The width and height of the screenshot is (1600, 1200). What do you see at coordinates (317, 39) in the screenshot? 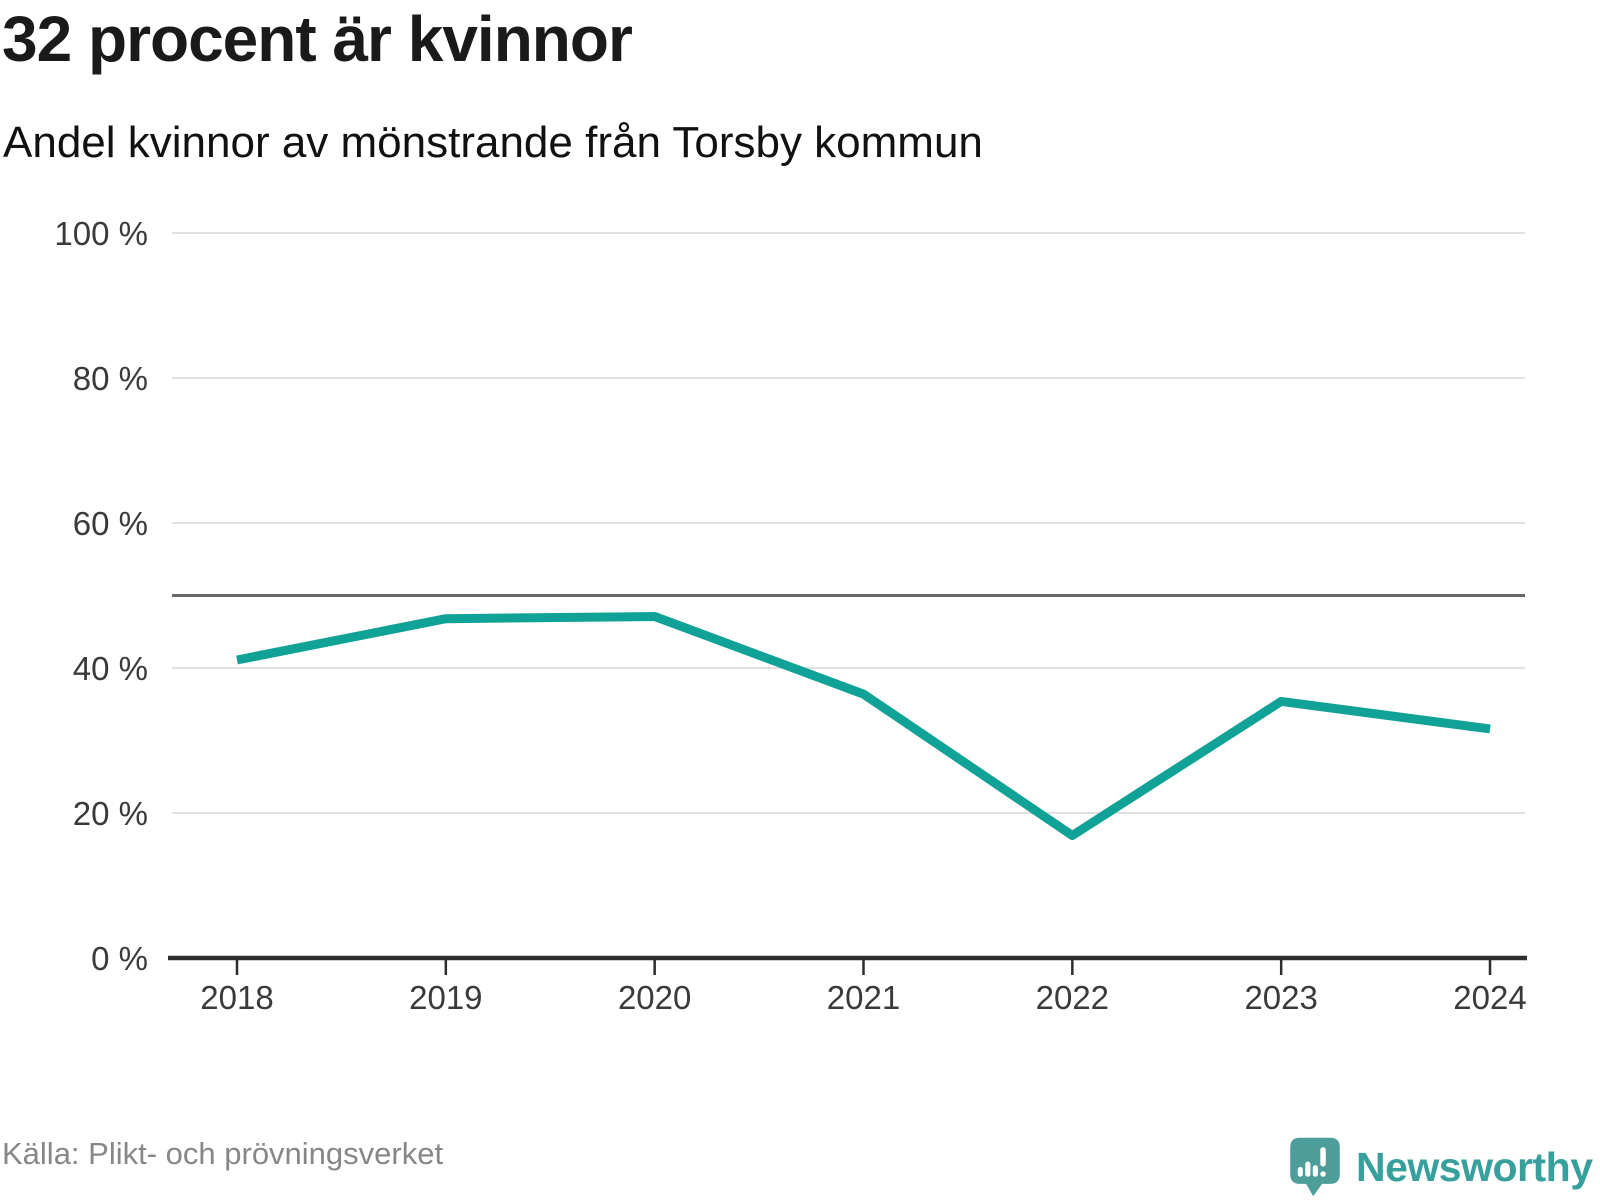
I see `chart-title: 32 procent är kvinnor` at bounding box center [317, 39].